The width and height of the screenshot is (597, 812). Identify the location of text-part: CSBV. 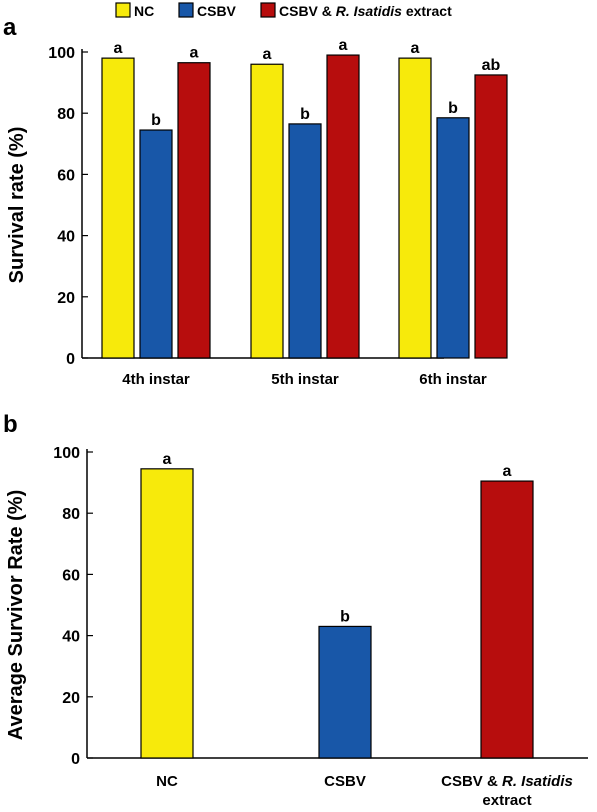
(345, 781).